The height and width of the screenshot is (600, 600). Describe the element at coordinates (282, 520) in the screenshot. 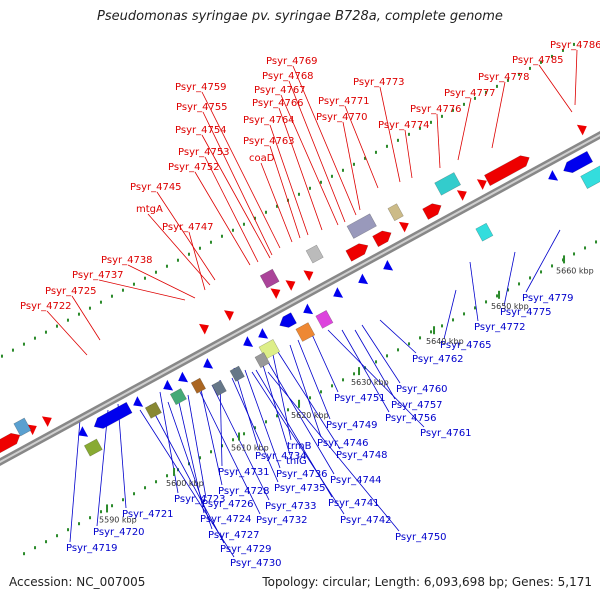

I see `gene-label-bottom: Psyr_4732` at that location.